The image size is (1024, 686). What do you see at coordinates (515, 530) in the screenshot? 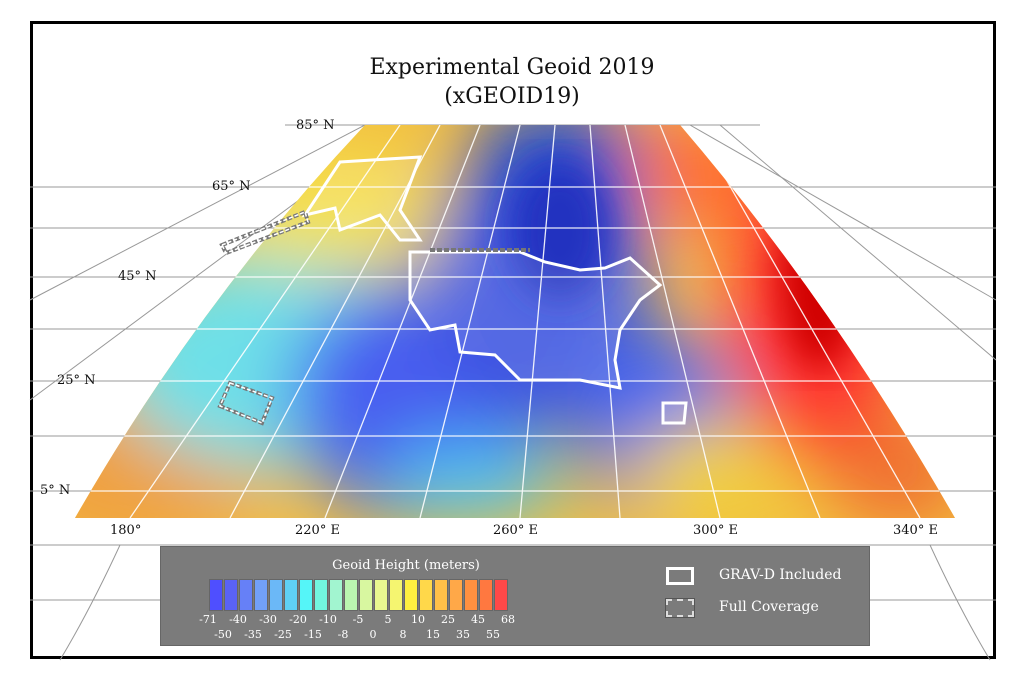
I see `lon-label: 260° E` at bounding box center [515, 530].